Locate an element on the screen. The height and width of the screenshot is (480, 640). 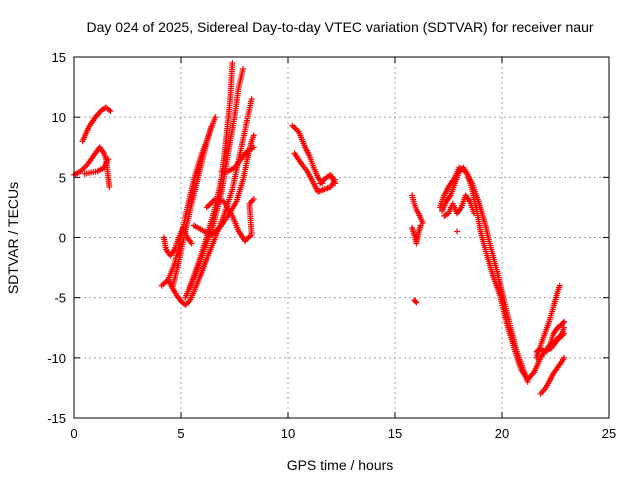
x-tick-label: 15 is located at coordinates (395, 433).